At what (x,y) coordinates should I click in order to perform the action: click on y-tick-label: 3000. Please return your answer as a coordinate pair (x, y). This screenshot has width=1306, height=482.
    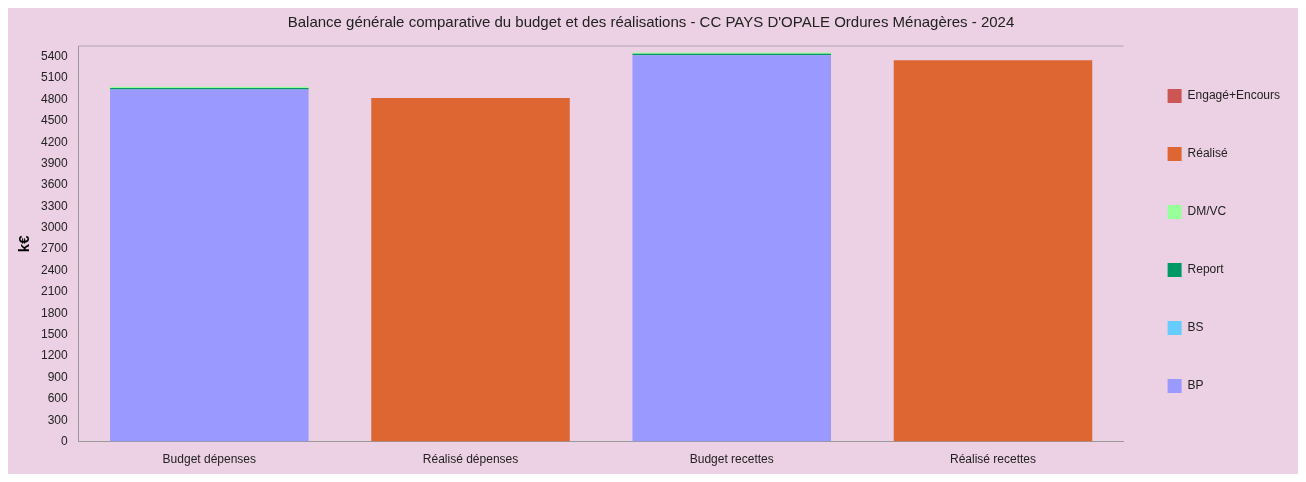
    Looking at the image, I should click on (54, 227).